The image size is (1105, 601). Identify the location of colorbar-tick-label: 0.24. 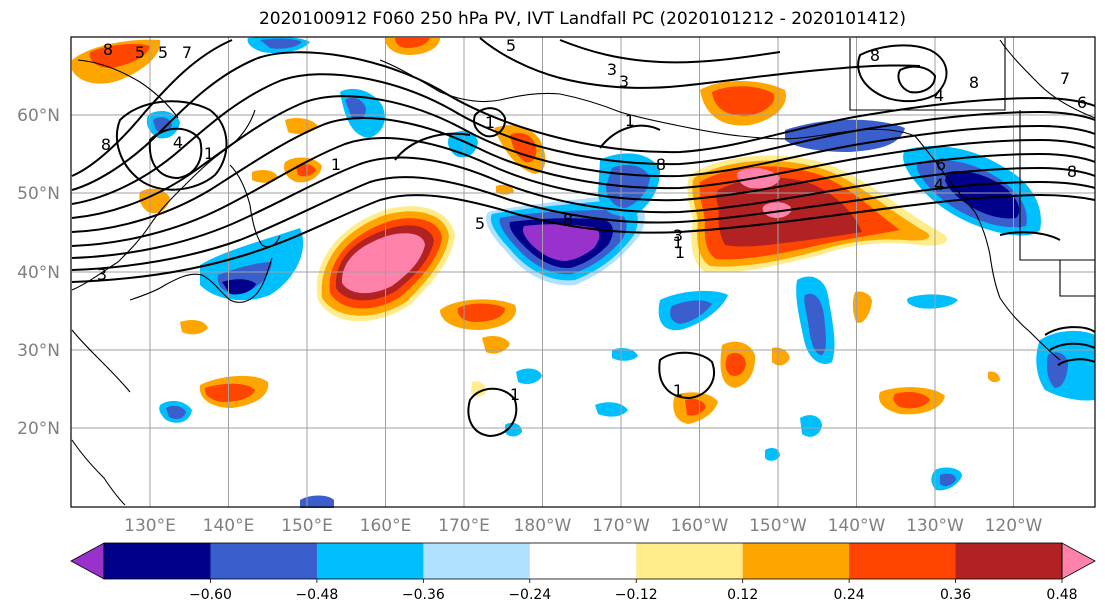
(849, 594).